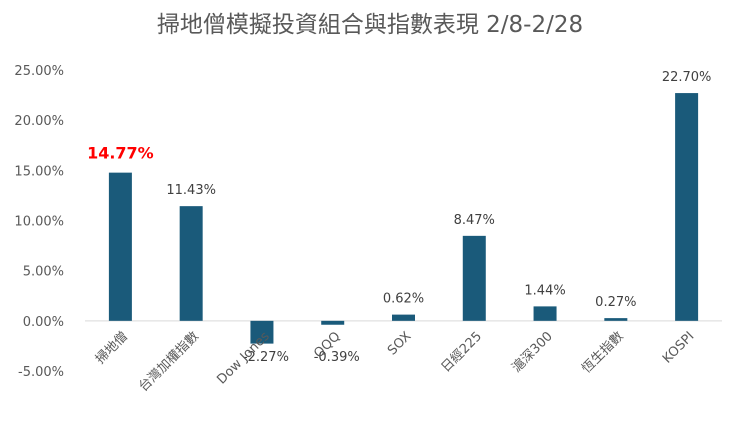  Describe the element at coordinates (544, 290) in the screenshot. I see `data-label: 1.44%` at that location.